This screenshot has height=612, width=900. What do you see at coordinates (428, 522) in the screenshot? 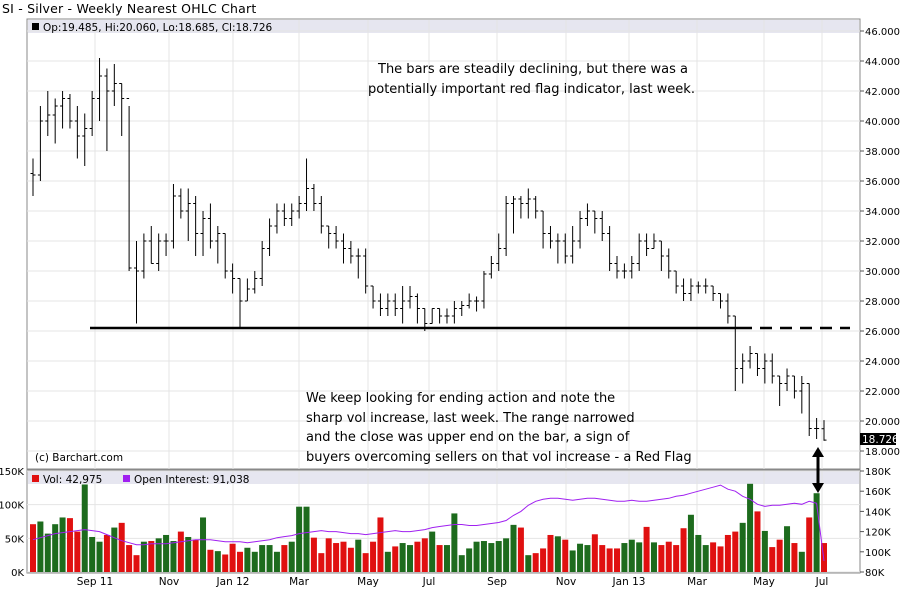
I see `open-interest-line` at bounding box center [428, 522].